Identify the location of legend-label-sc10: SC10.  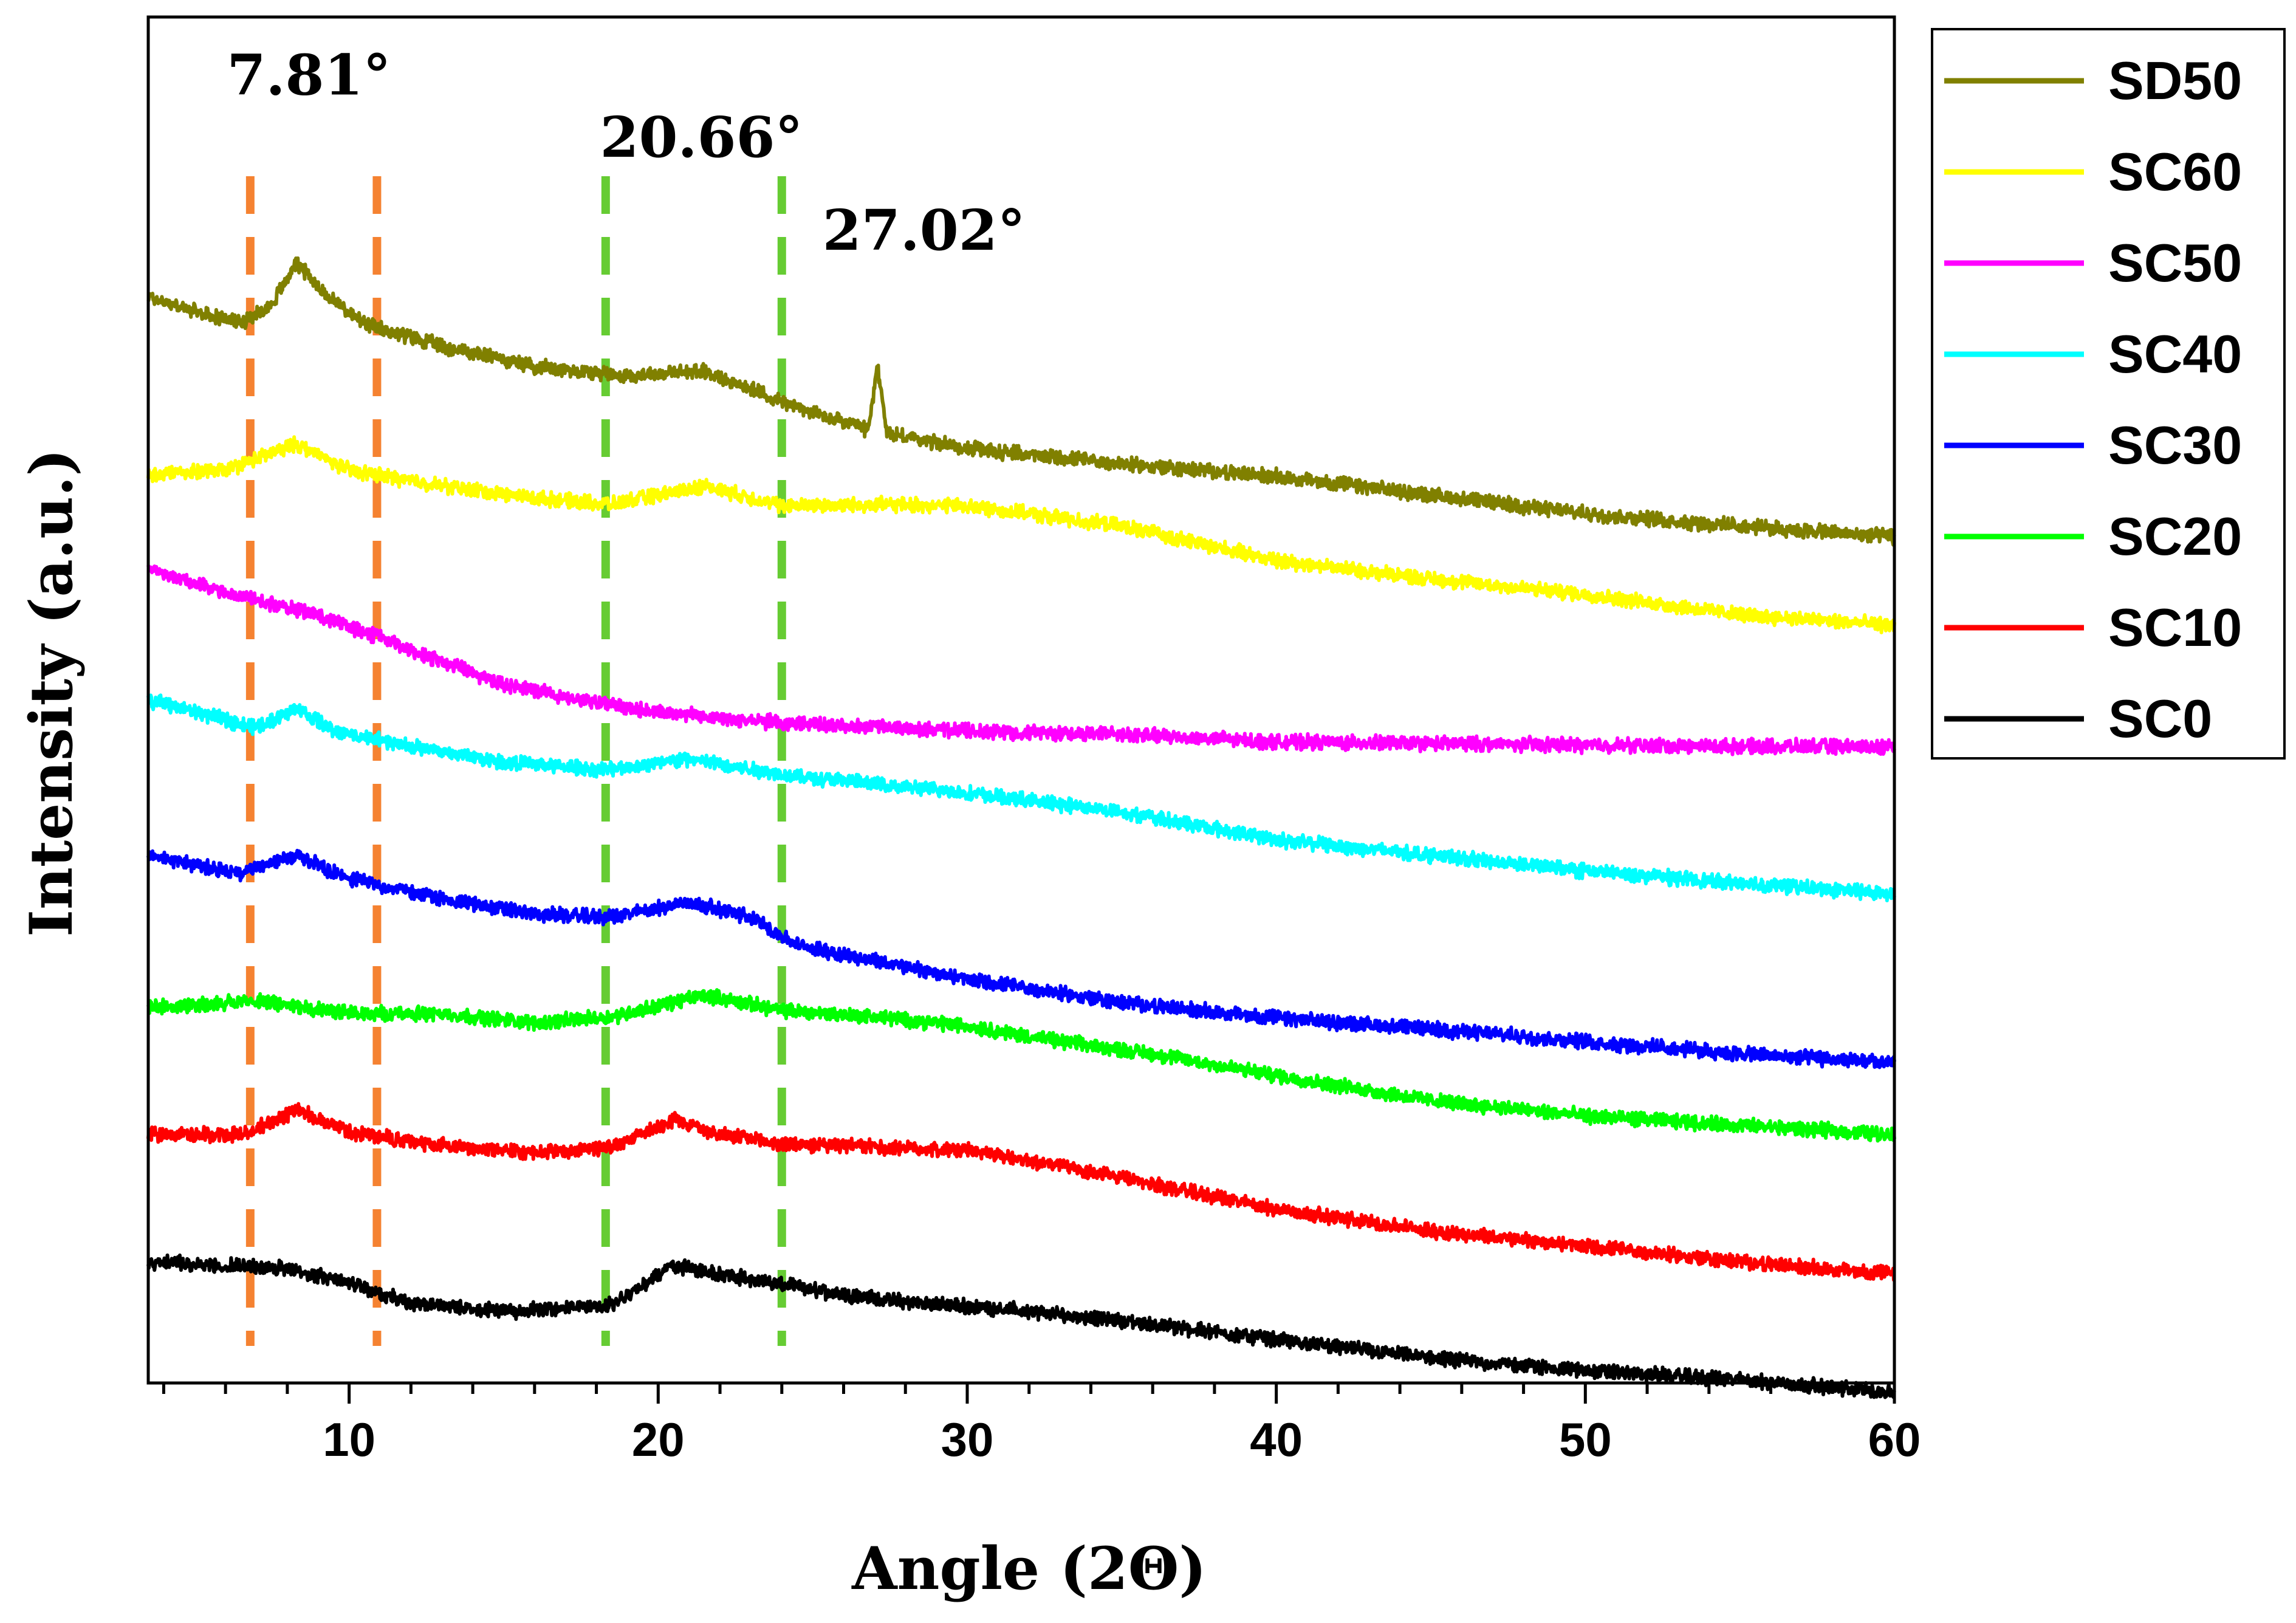
(2175, 627).